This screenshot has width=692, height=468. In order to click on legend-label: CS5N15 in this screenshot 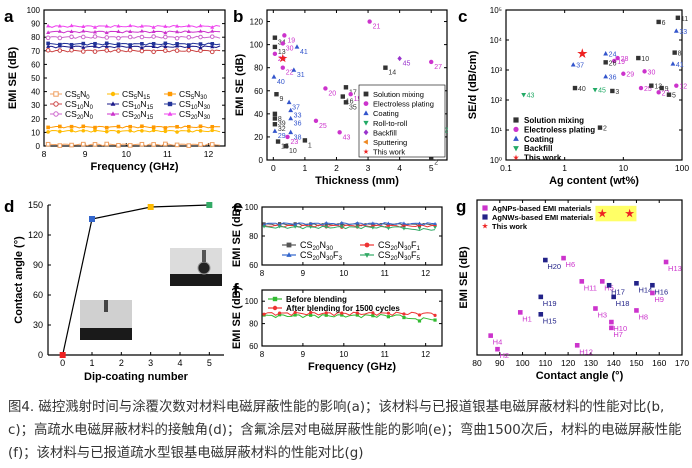, I will do `click(136, 95)`.